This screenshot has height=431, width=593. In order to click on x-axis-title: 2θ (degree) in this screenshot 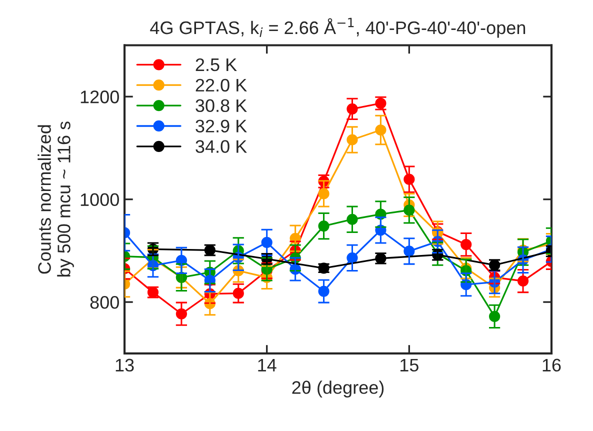, I will do `click(338, 389)`.